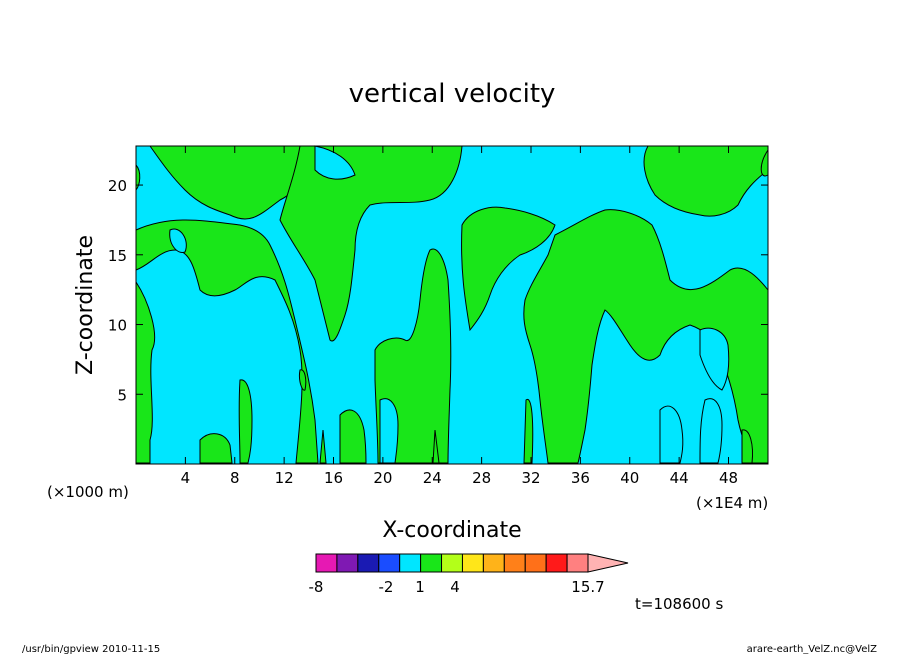  What do you see at coordinates (117, 326) in the screenshot?
I see `y-tick-label: 10` at bounding box center [117, 326].